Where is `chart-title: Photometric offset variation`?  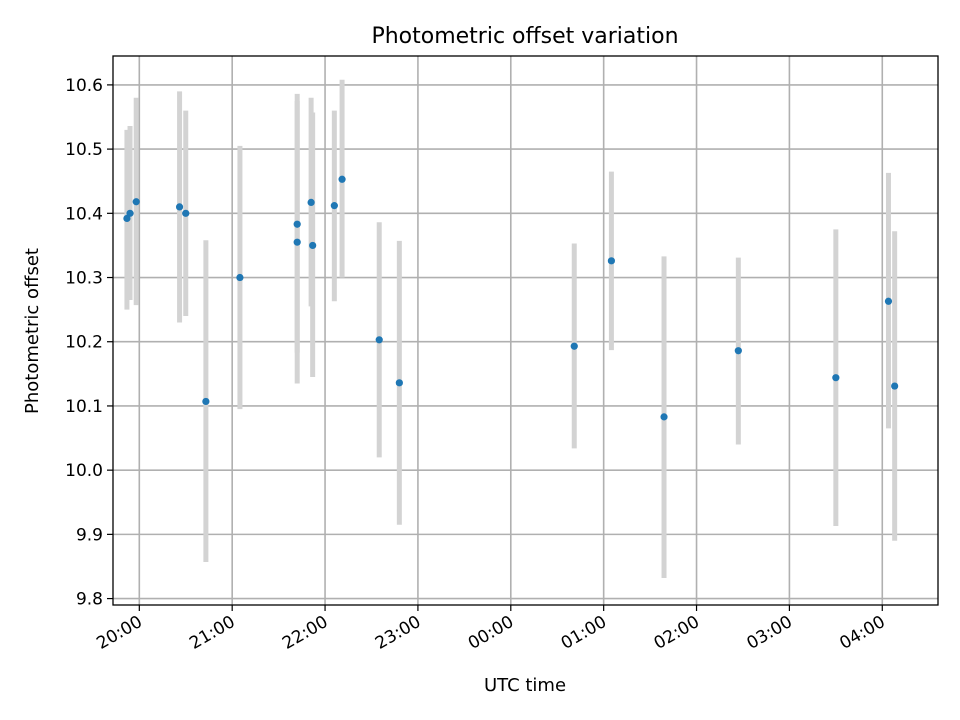
chart-title: Photometric offset variation is located at coordinates (524, 36).